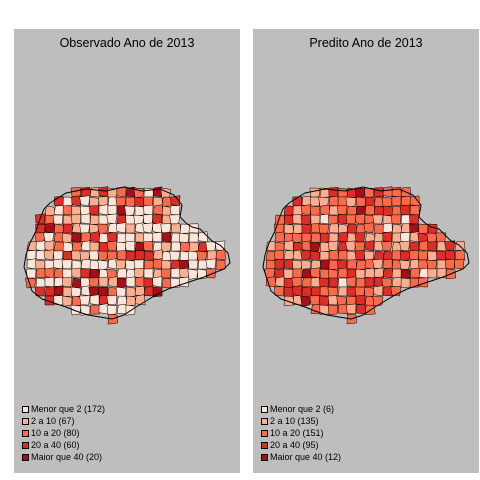  What do you see at coordinates (53, 421) in the screenshot?
I see `legend-label: 2 a 10 (67)` at bounding box center [53, 421].